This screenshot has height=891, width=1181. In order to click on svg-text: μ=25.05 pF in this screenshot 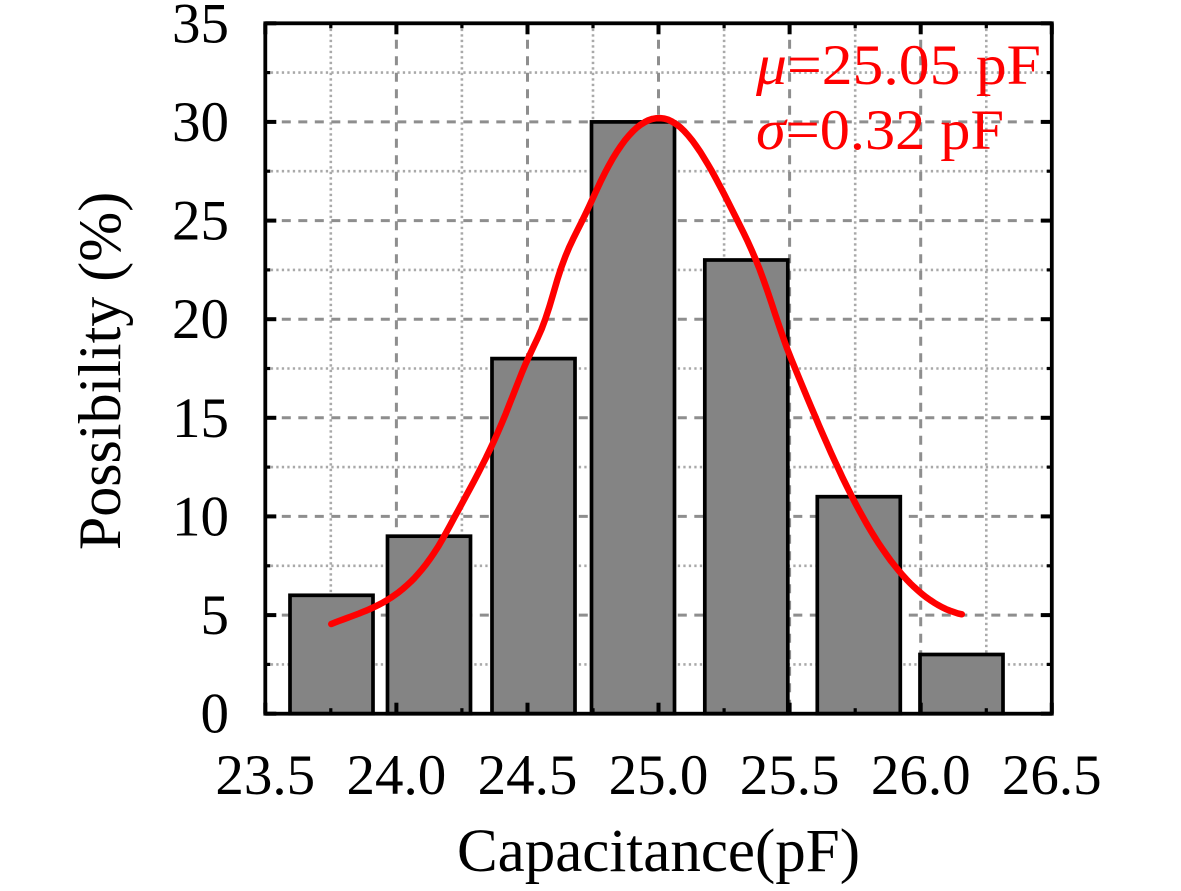, I will do `click(898, 65)`.